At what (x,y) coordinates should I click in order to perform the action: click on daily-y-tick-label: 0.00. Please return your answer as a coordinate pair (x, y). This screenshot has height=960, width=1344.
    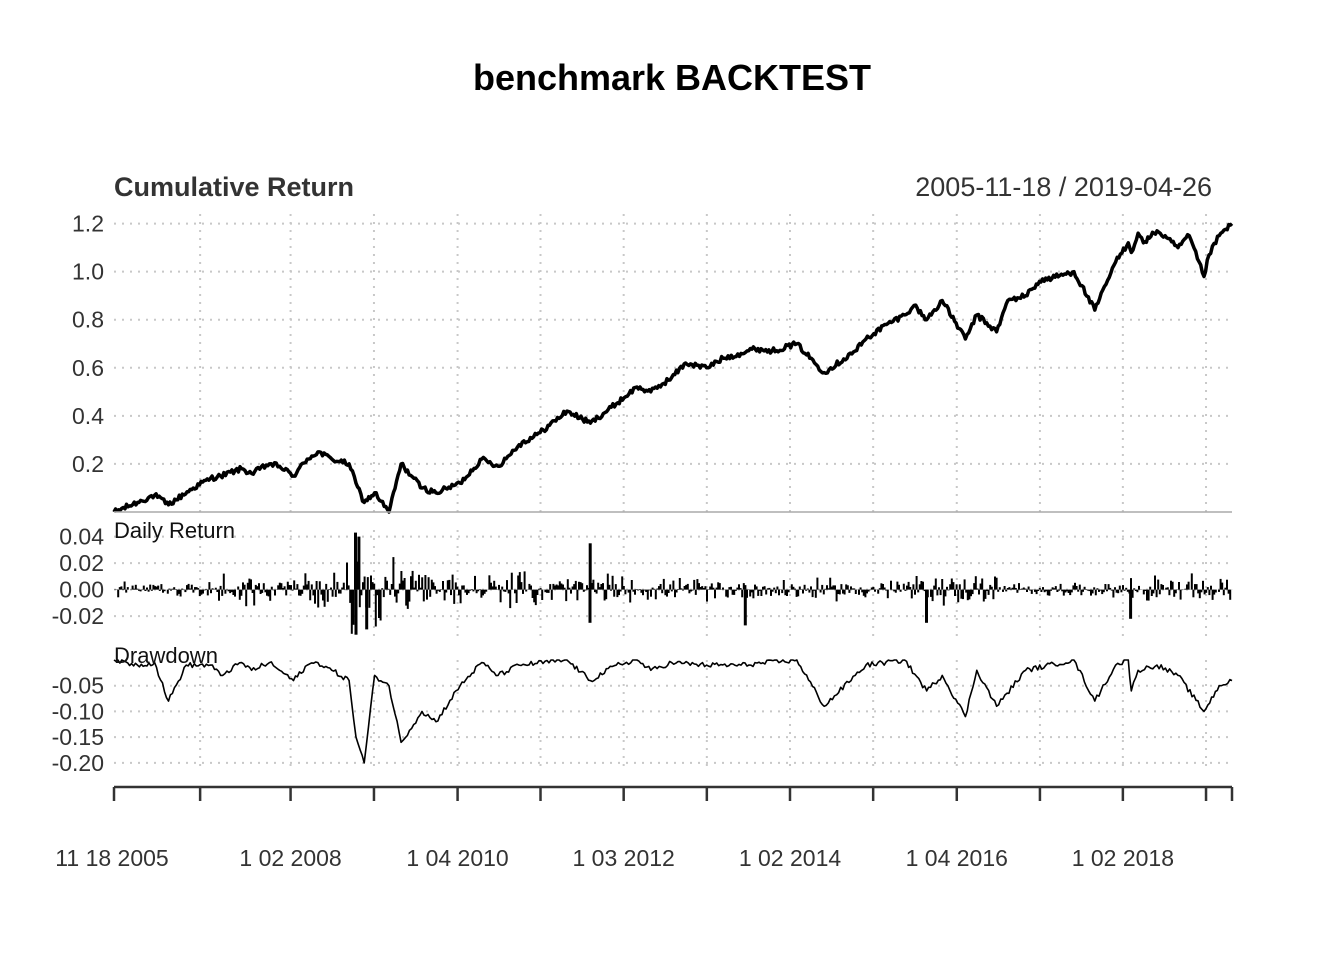
    Looking at the image, I should click on (81, 590).